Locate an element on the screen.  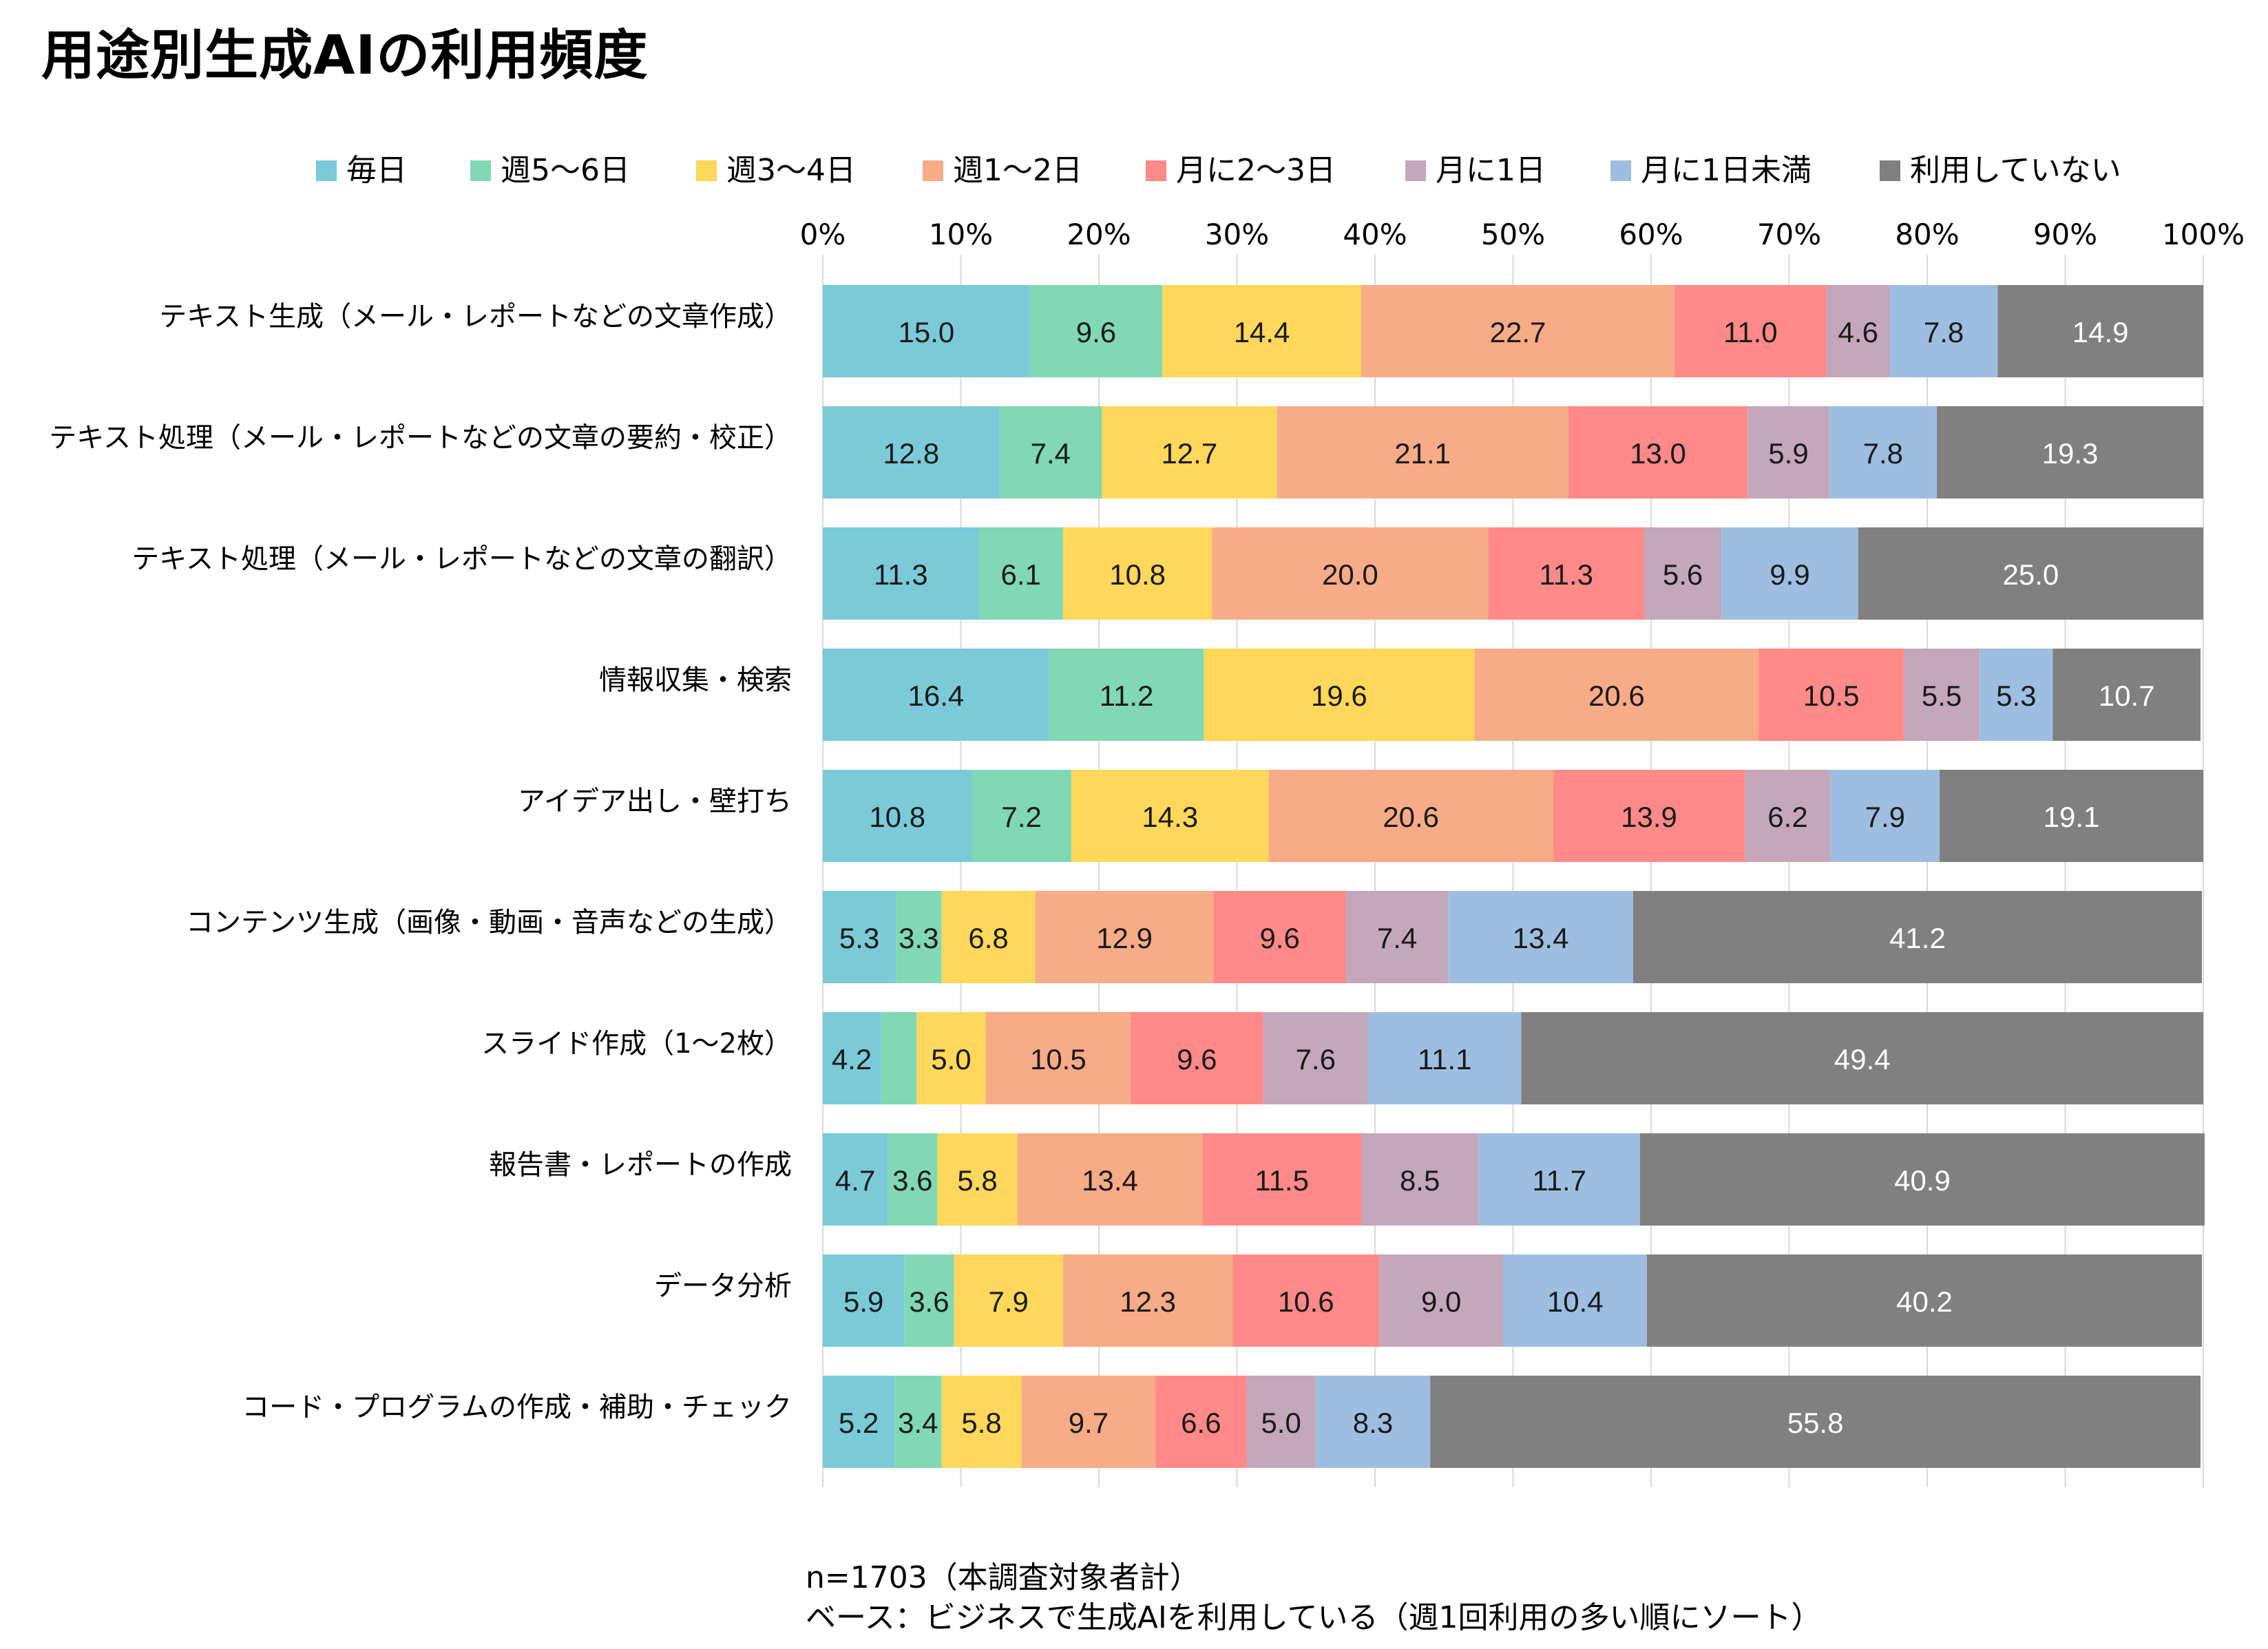
x-axis-ticks: 0% 10% 20% 30% 40% 50% 60% 70% 80% 90% 100% is located at coordinates (1522, 234).